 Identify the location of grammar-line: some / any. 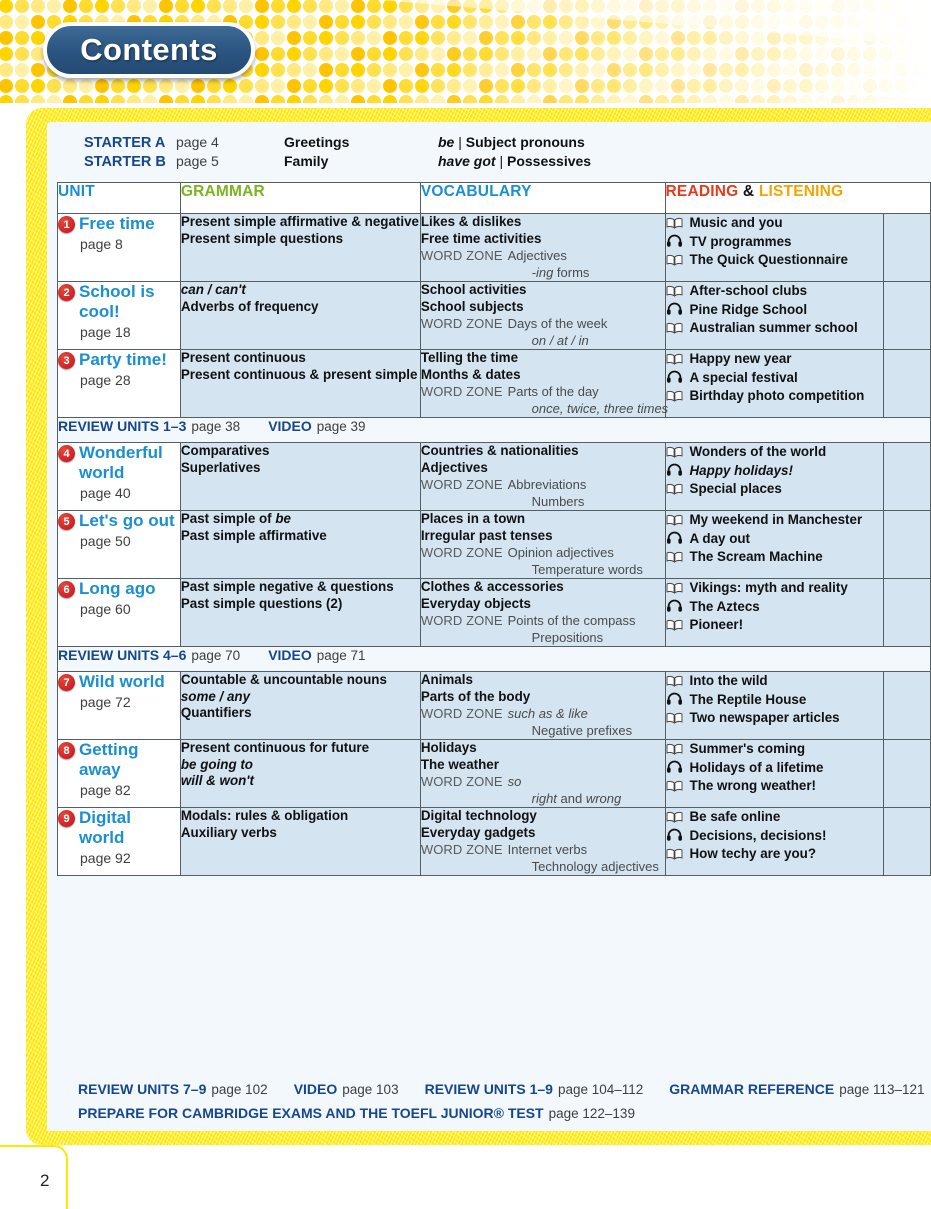
(215, 696).